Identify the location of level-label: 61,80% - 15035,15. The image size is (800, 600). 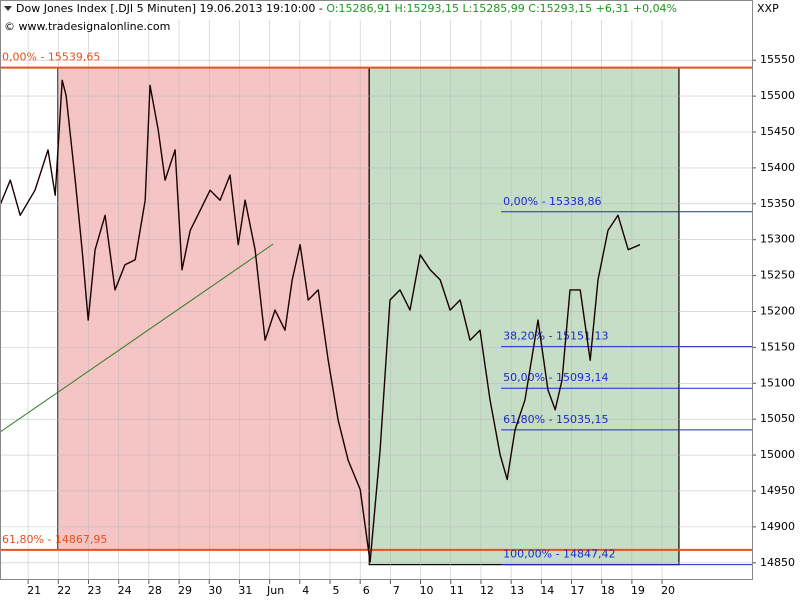
(555, 419).